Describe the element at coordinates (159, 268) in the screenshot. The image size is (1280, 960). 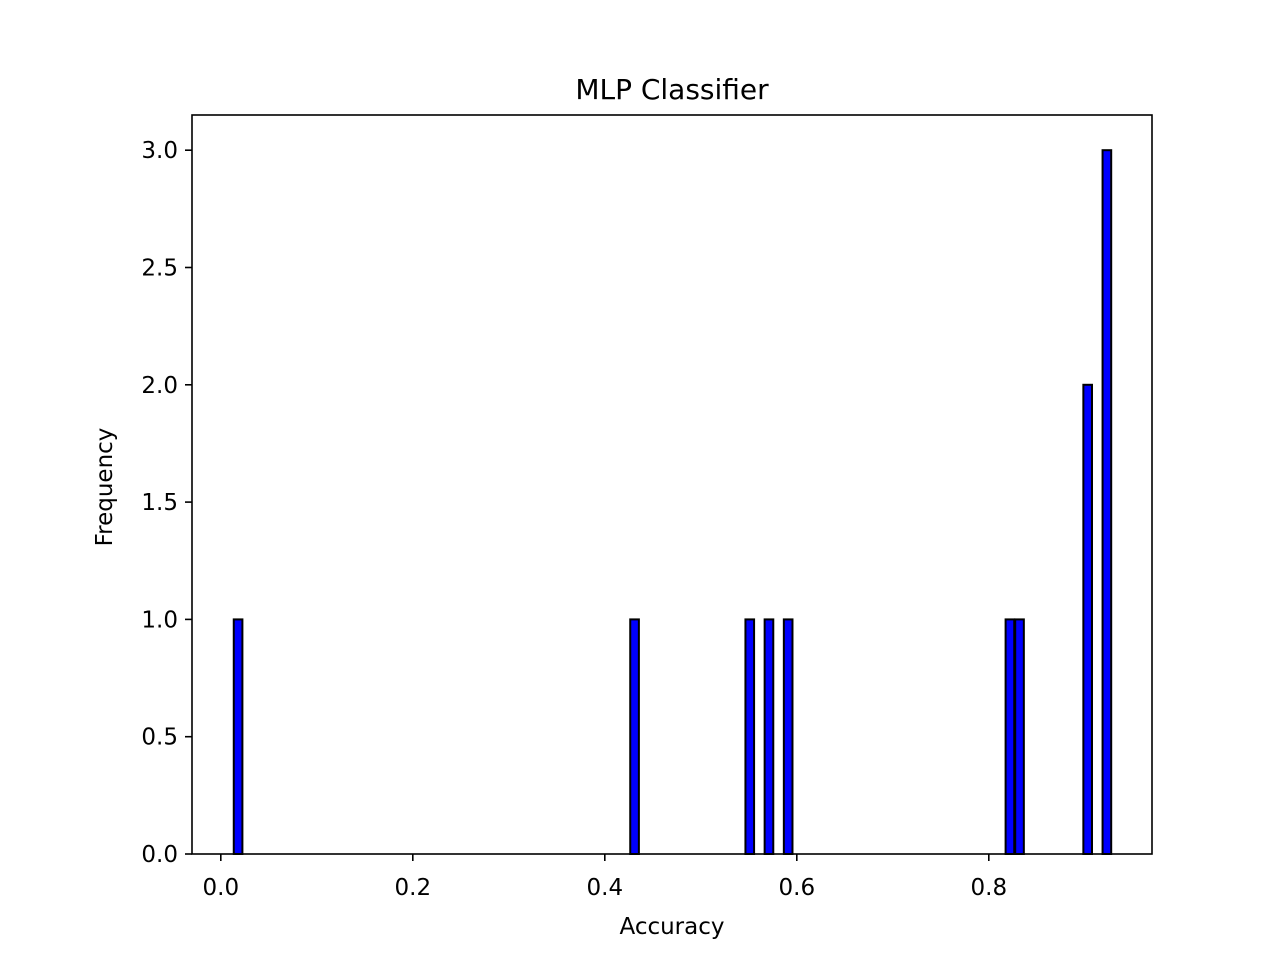
I see `y-tick-label-5: 2.5` at that location.